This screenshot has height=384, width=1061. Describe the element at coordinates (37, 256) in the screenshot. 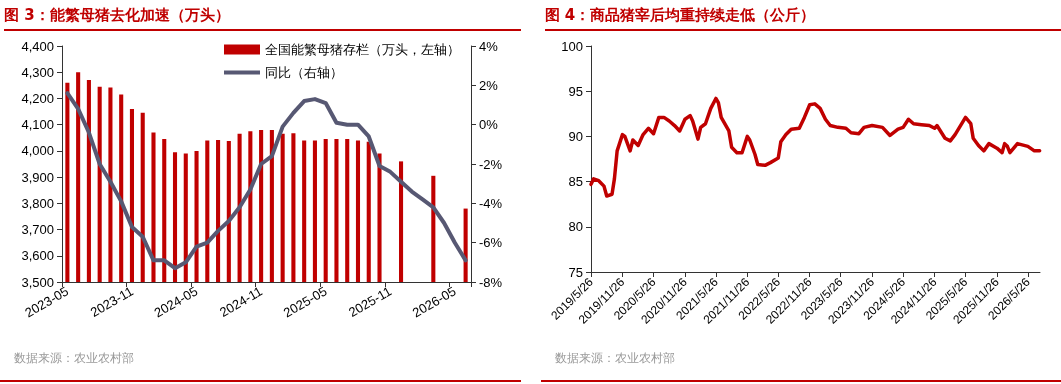

I see `y-tick-label: 3,600` at that location.